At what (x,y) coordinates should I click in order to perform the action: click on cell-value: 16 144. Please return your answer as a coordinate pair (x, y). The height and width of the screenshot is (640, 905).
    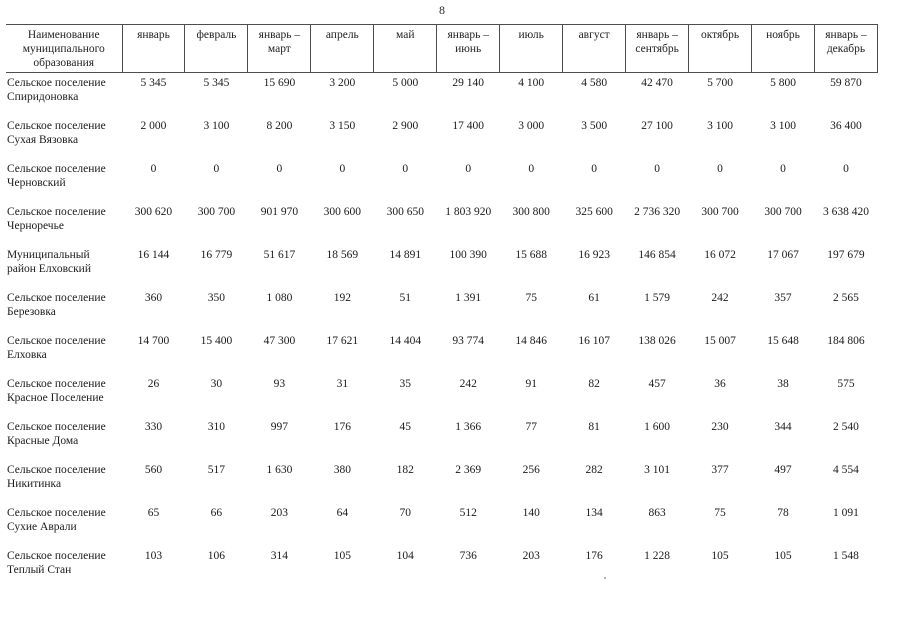
    Looking at the image, I should click on (153, 254).